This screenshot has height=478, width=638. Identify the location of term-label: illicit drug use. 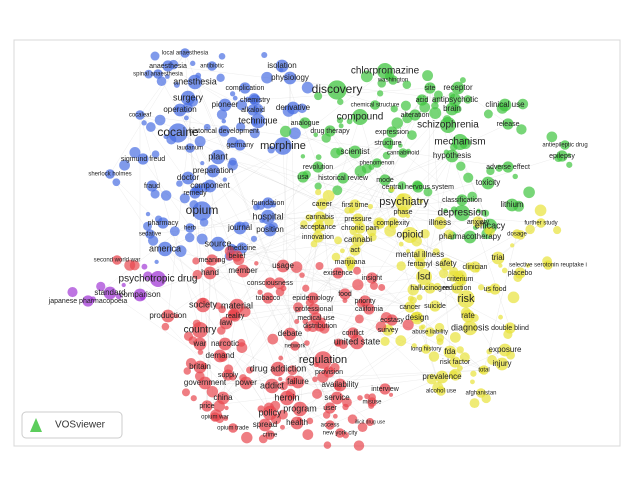
(370, 422).